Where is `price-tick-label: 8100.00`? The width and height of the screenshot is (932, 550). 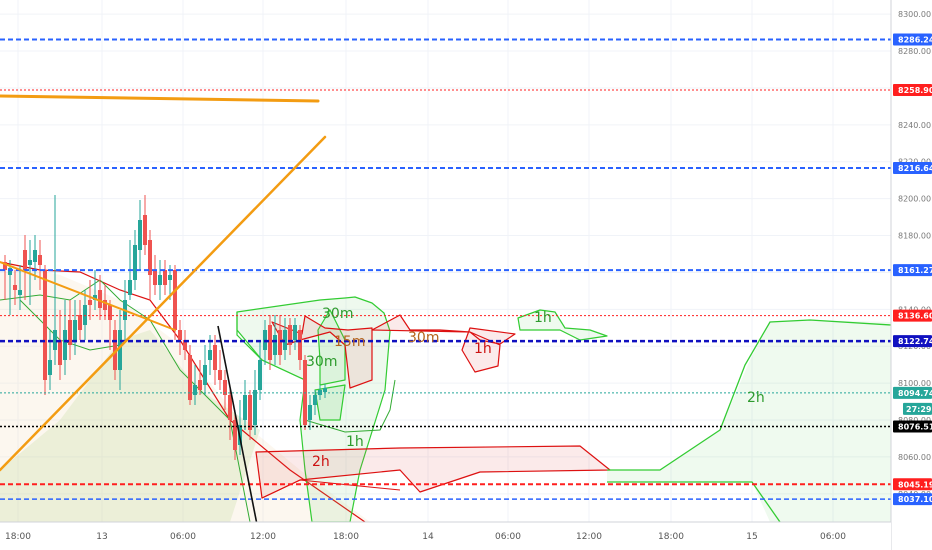
price-tick-label: 8100.00 is located at coordinates (914, 383).